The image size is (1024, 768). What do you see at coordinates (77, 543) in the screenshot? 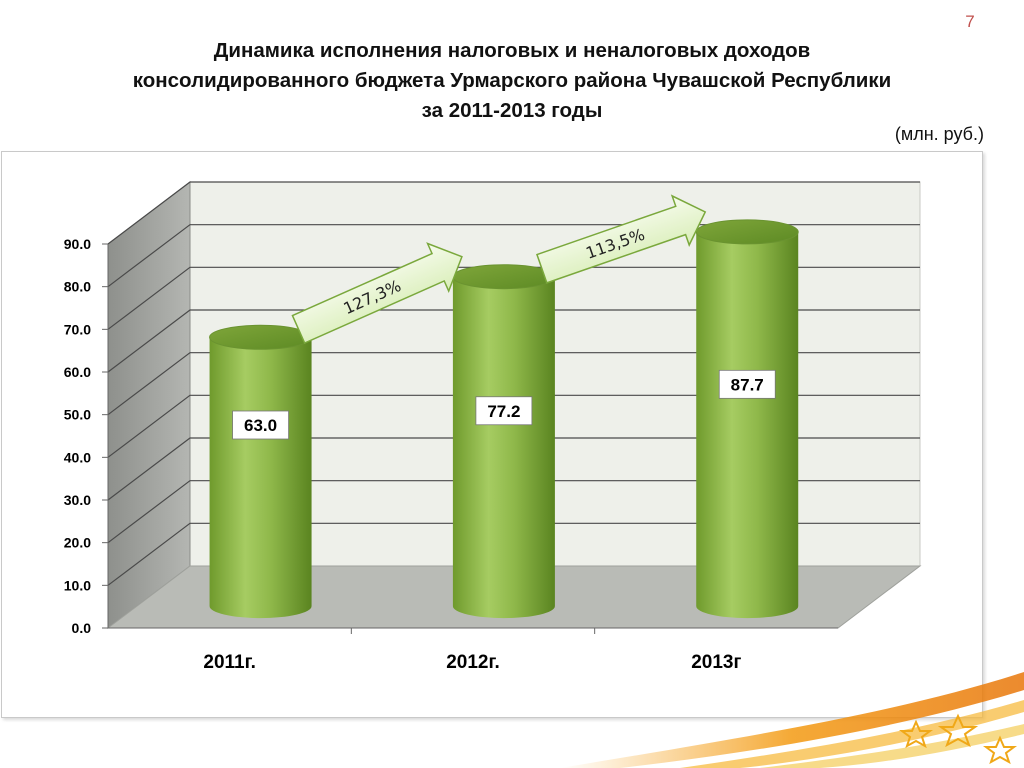
I see `y-tick-label: 20.0` at bounding box center [77, 543].